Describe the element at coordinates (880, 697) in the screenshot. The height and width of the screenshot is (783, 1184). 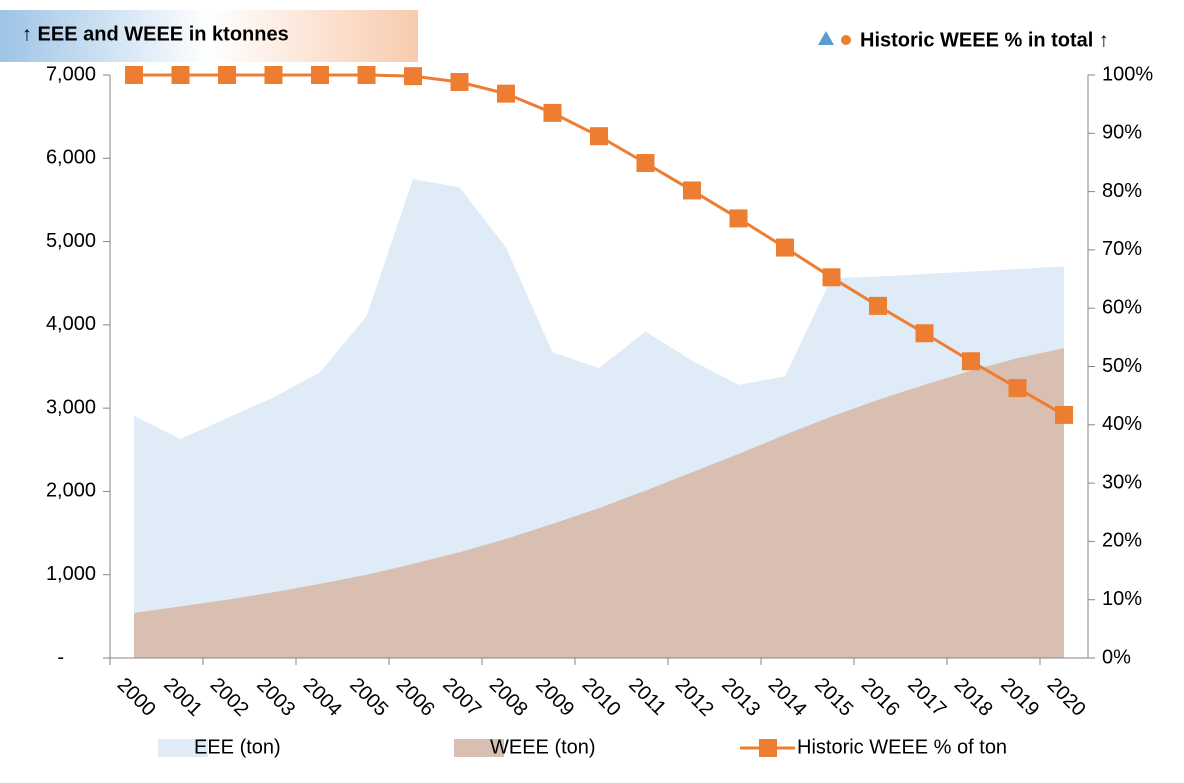
I see `x-tick-label: 2016` at that location.